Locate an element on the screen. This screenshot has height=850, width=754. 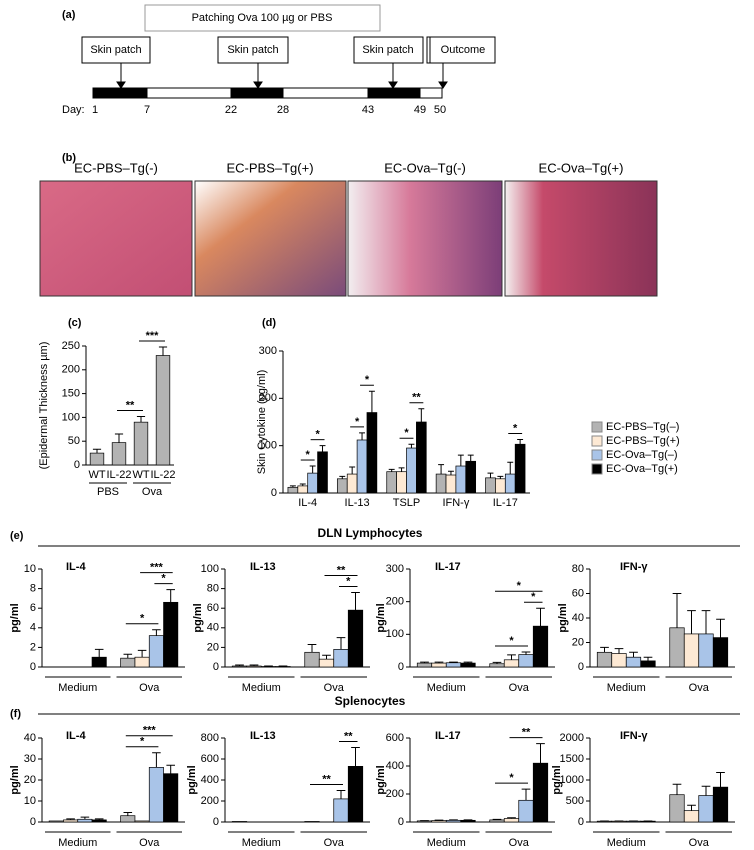
x-tick-label: TSLP is located at coordinates (407, 503).